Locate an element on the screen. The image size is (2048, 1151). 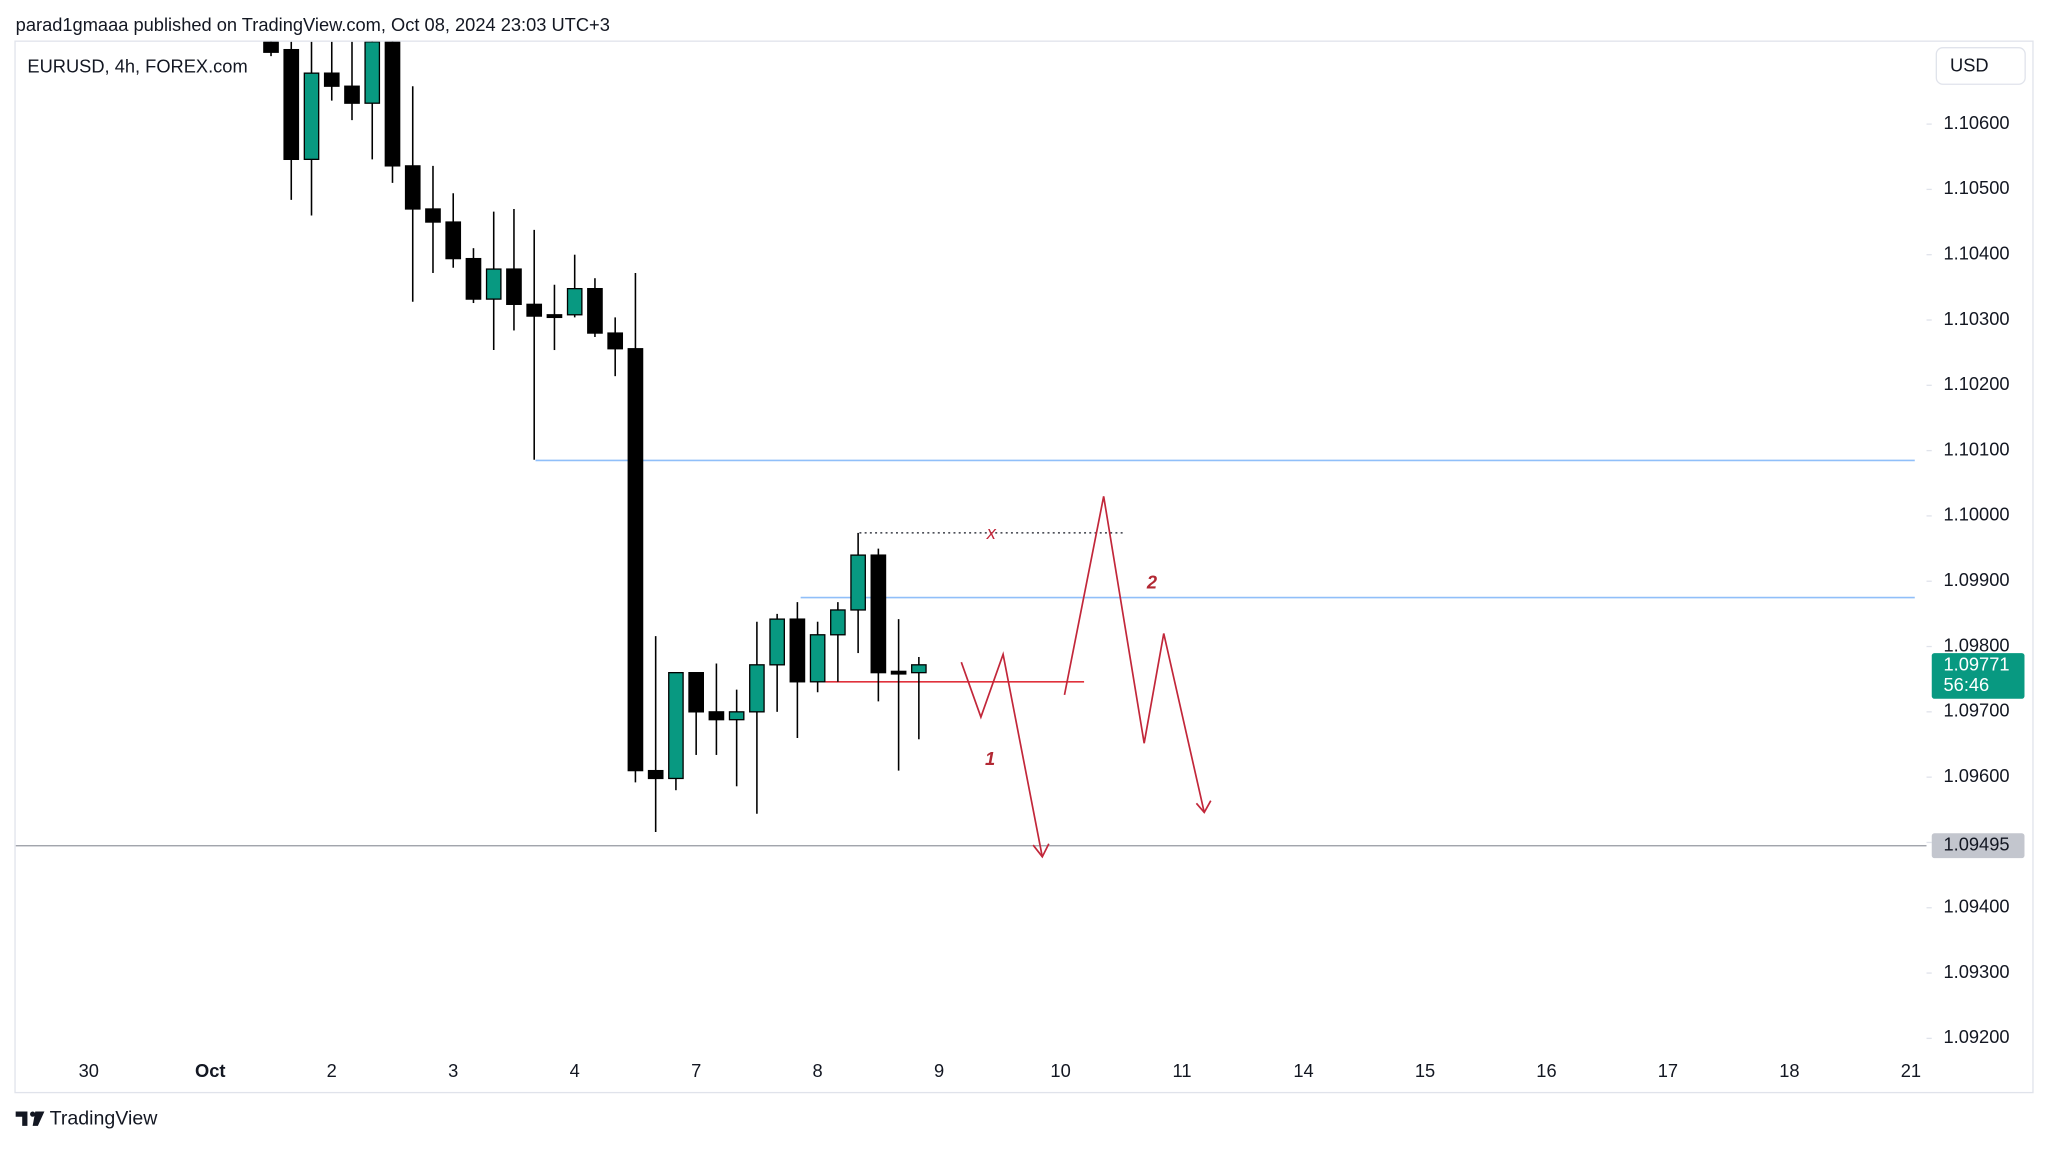
y-tick-label: 1.09700 is located at coordinates (1977, 710).